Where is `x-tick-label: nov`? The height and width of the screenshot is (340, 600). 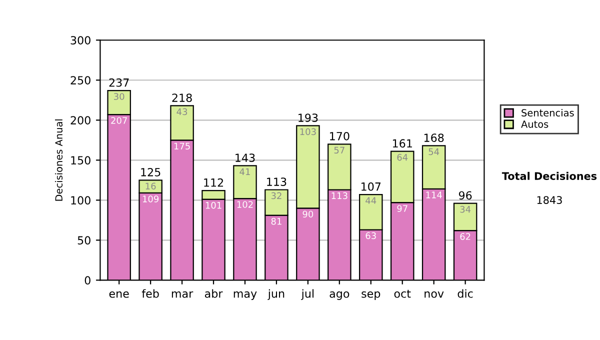 x-tick-label: nov is located at coordinates (434, 294).